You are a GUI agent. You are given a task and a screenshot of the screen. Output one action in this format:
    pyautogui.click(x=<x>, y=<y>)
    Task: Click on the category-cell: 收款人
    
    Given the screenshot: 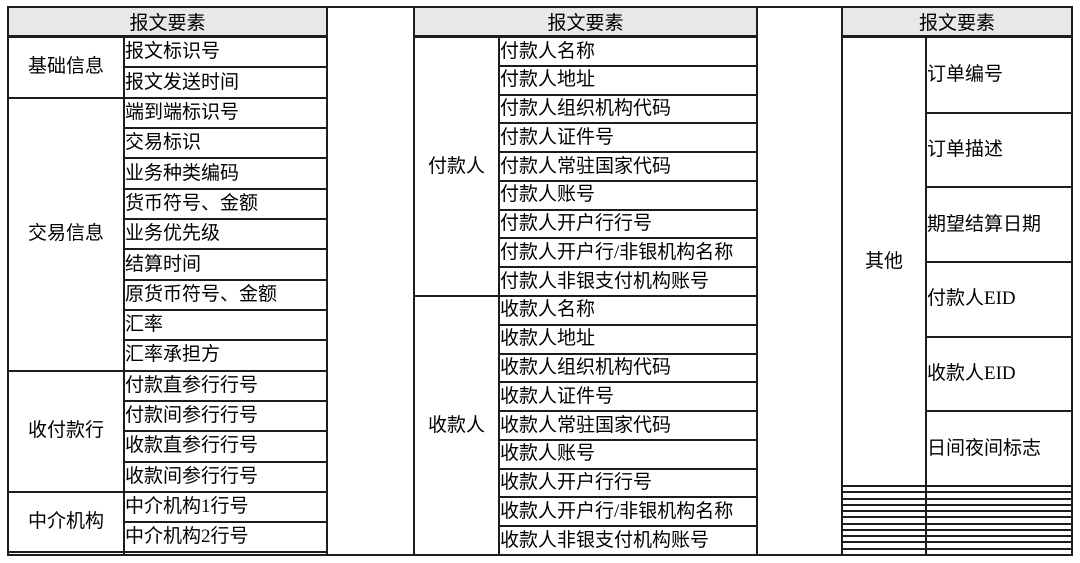 What is the action you would take?
    pyautogui.click(x=456, y=425)
    